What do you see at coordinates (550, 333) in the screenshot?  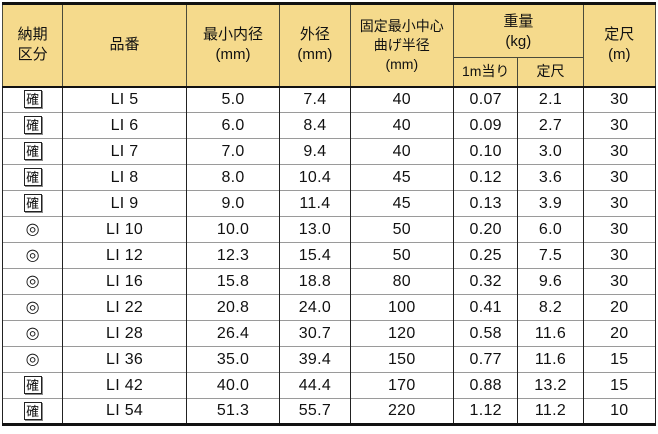 I see `cell-weight-standard: 11.6` at bounding box center [550, 333].